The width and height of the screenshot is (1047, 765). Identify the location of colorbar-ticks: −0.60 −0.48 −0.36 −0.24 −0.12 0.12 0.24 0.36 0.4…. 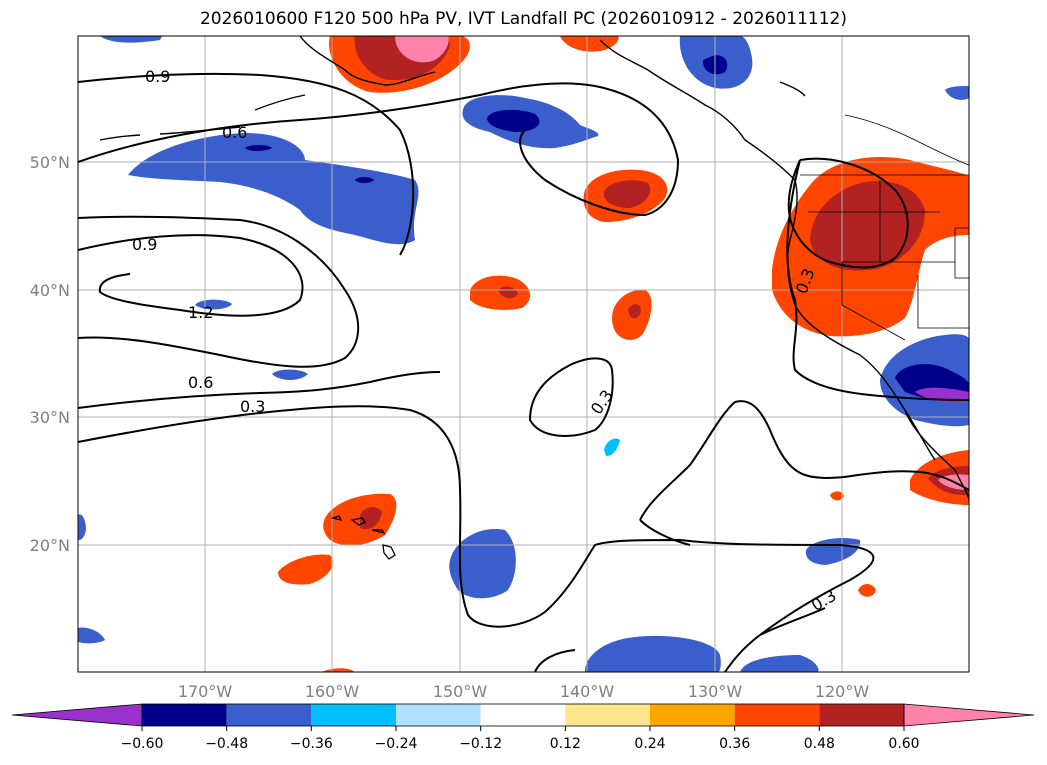
(520, 739).